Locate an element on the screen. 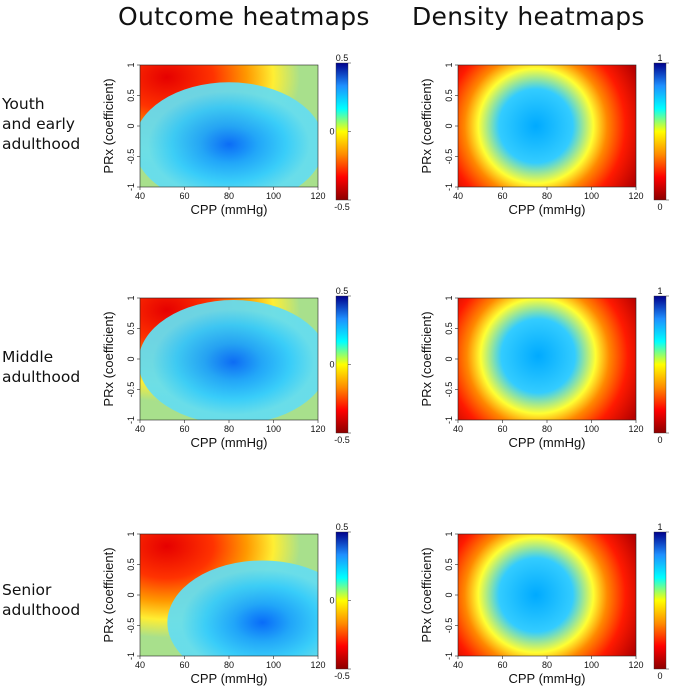 This screenshot has height=692, width=685. density-column-title: Density heatmaps is located at coordinates (528, 16).